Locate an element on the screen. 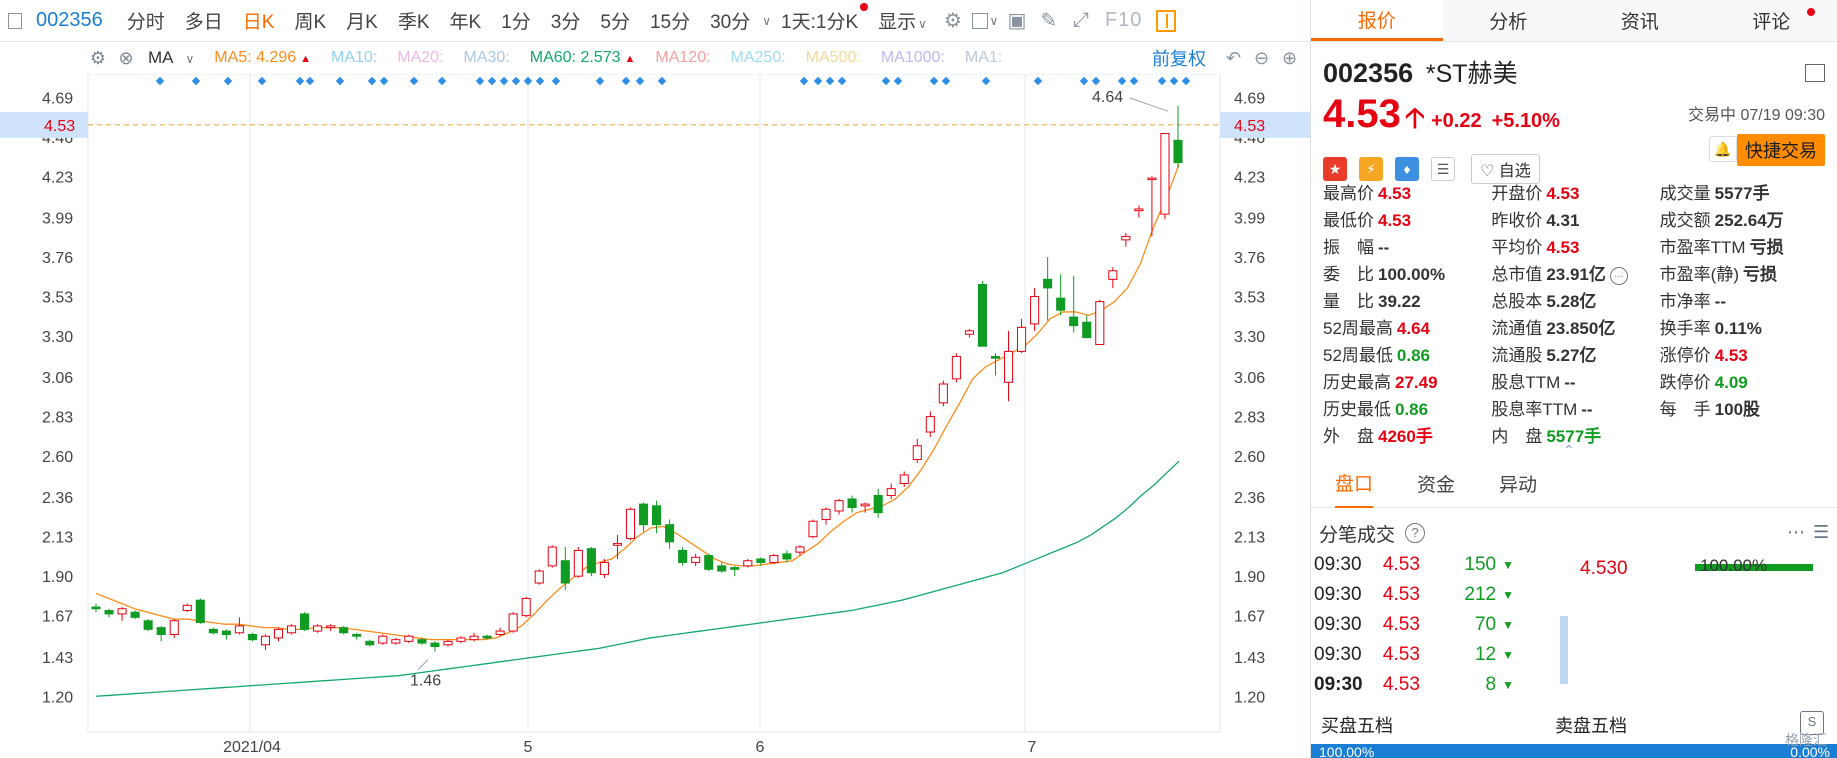 Image resolution: width=1837 pixels, height=758 pixels. quote-field: 委 比 100.00% is located at coordinates (1407, 272).